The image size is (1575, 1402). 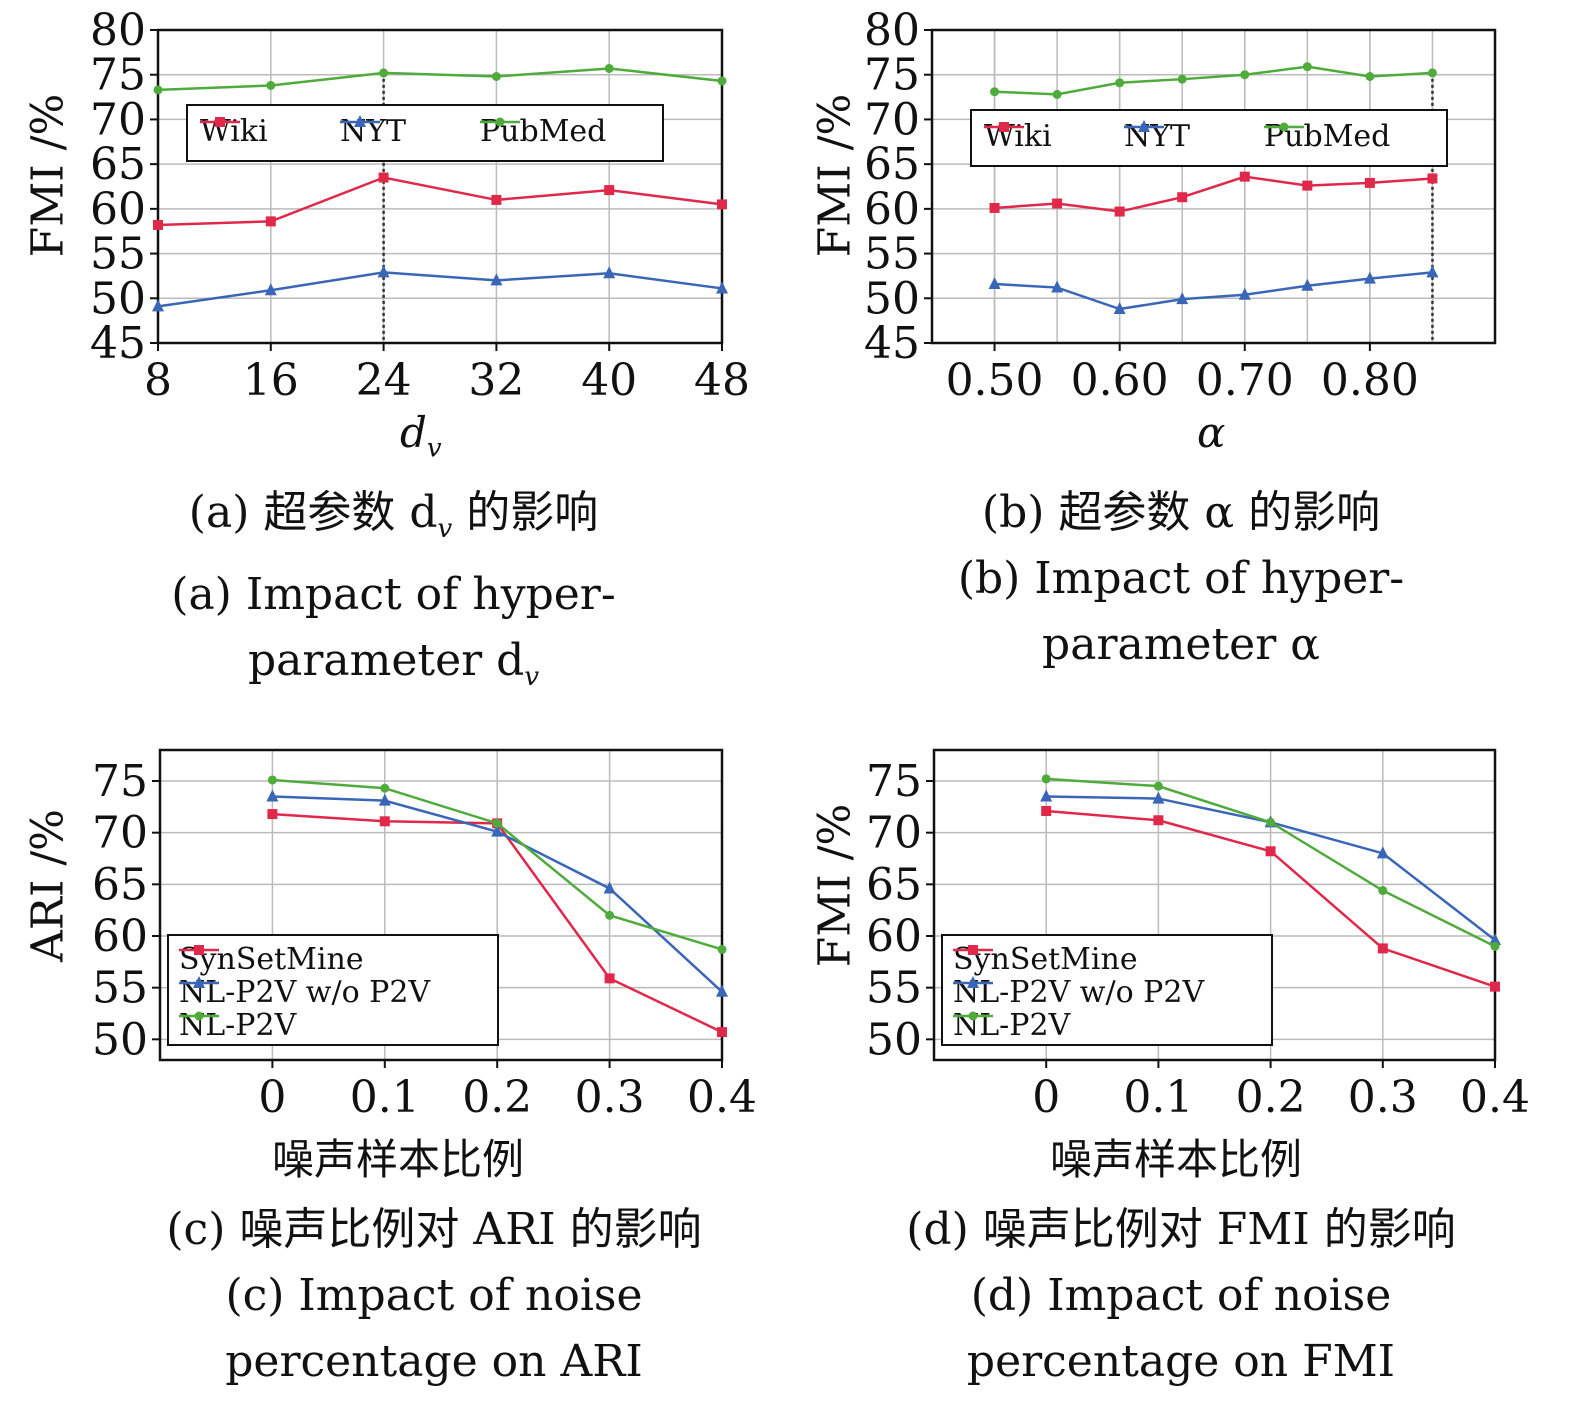 I want to click on chart-b-xtick-label: 0.80, so click(x=1370, y=380).